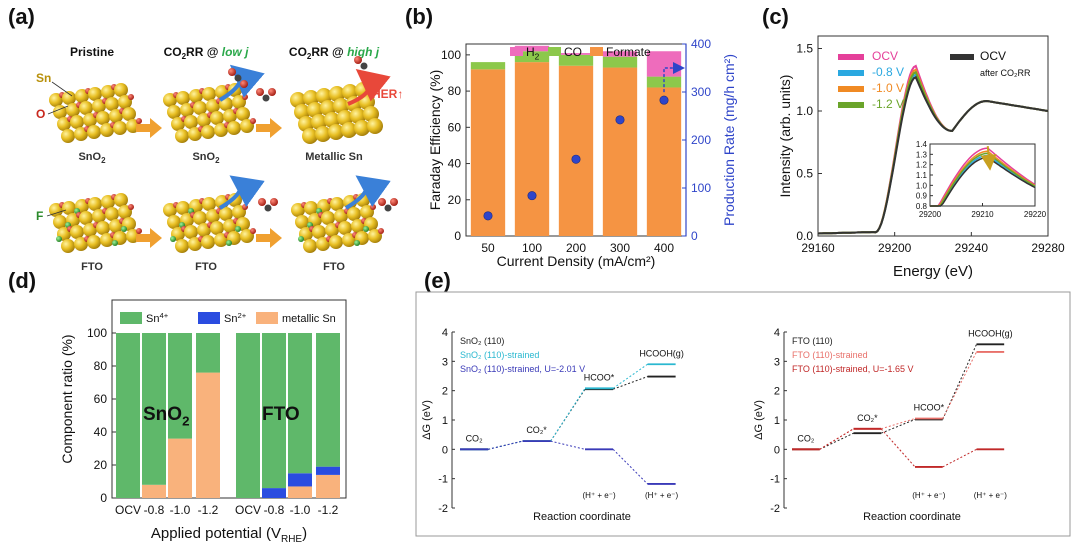 This screenshot has width=1080, height=547. Describe the element at coordinates (775, 509) in the screenshot. I see `y-tick-label: -2` at that location.